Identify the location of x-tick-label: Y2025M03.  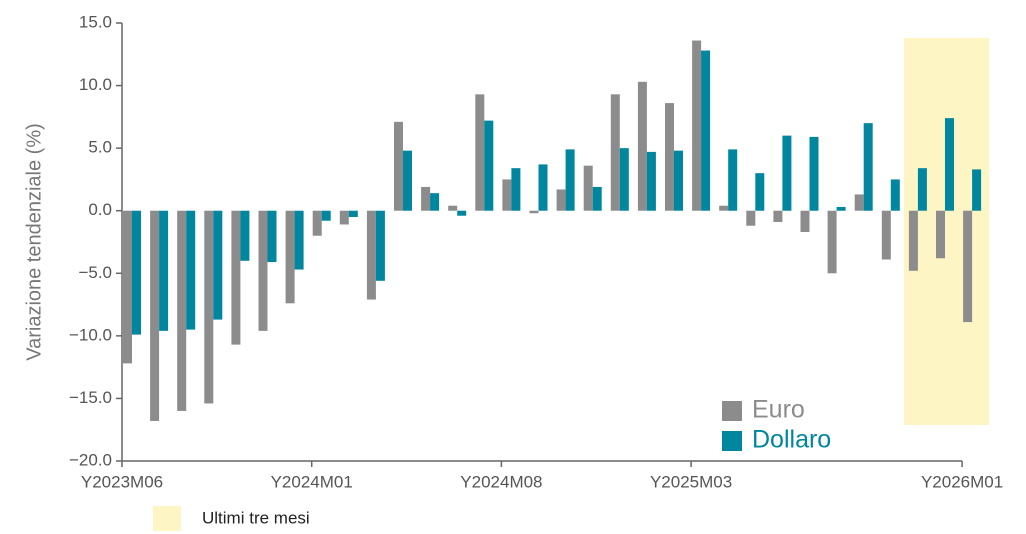
(691, 481).